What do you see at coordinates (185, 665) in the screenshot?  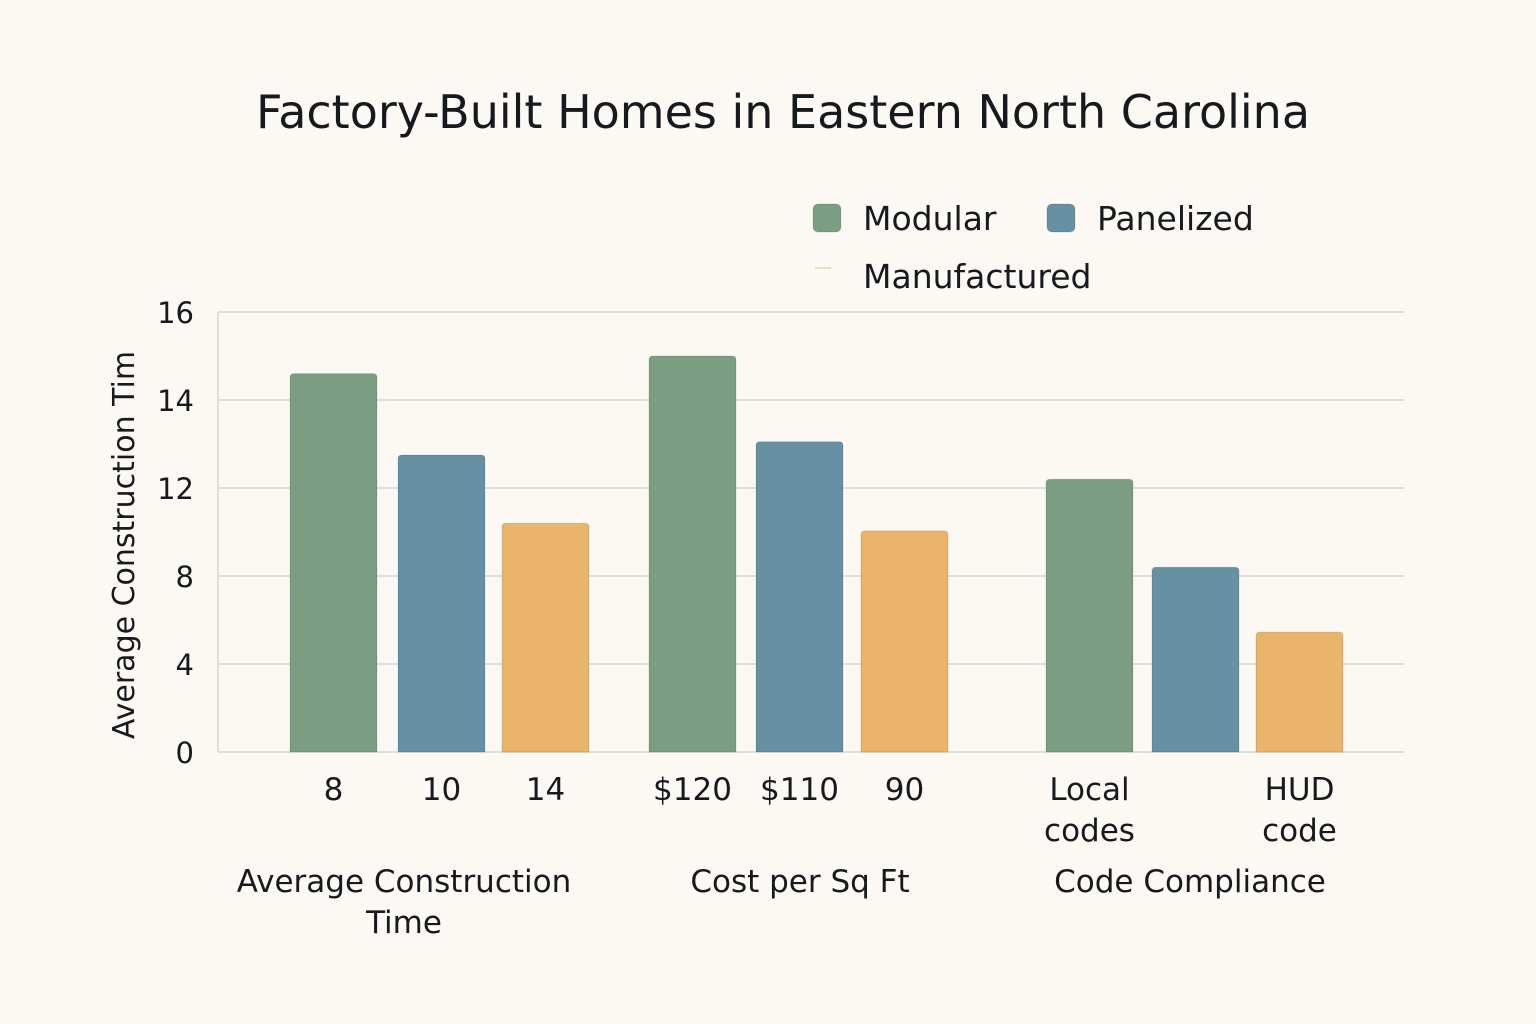 I see `y-tick-label: 4` at bounding box center [185, 665].